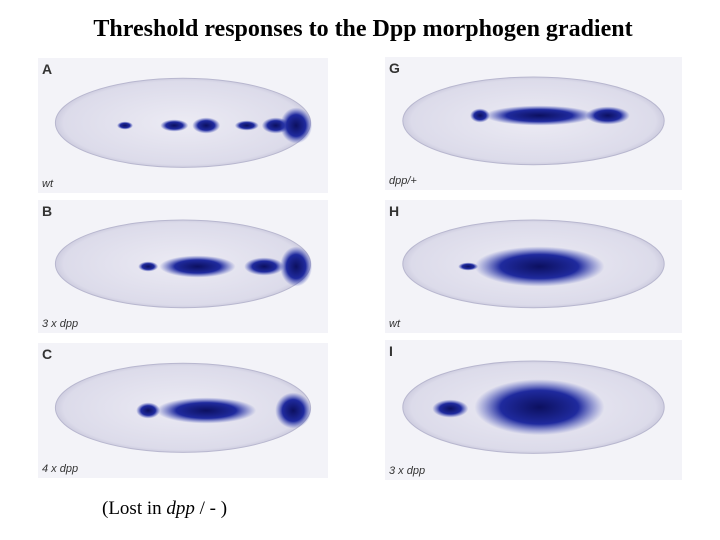 The image size is (720, 540). What do you see at coordinates (394, 68) in the screenshot?
I see `panel-letter: G` at bounding box center [394, 68].